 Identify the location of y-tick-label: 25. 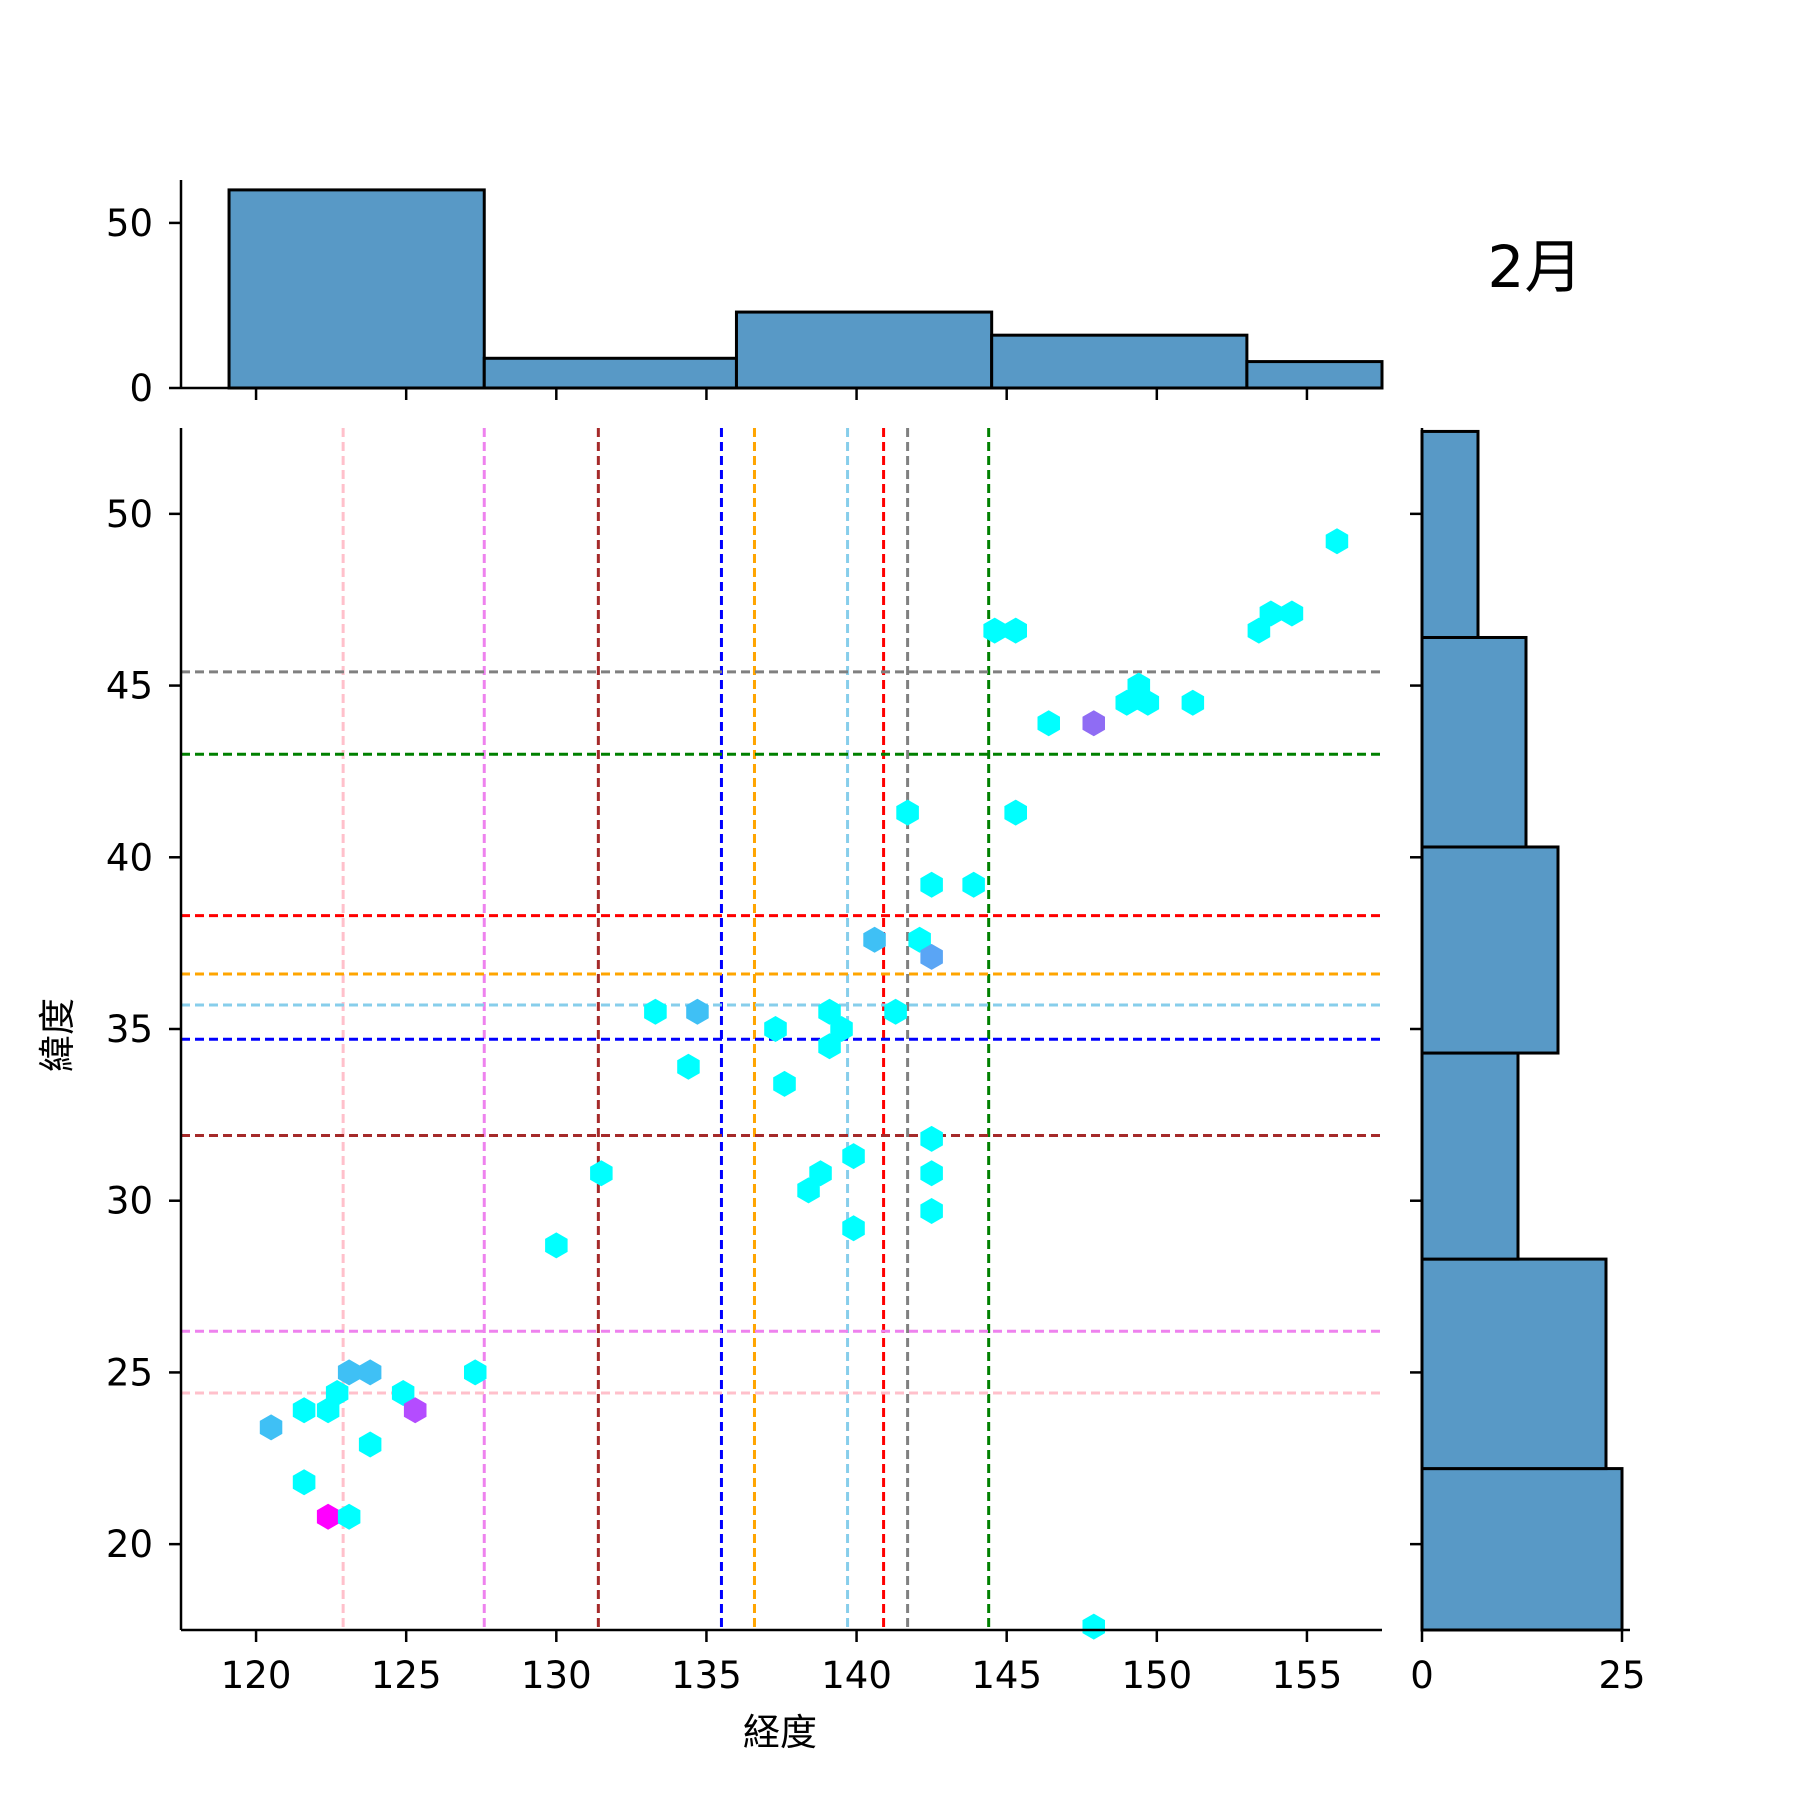
(129, 1372).